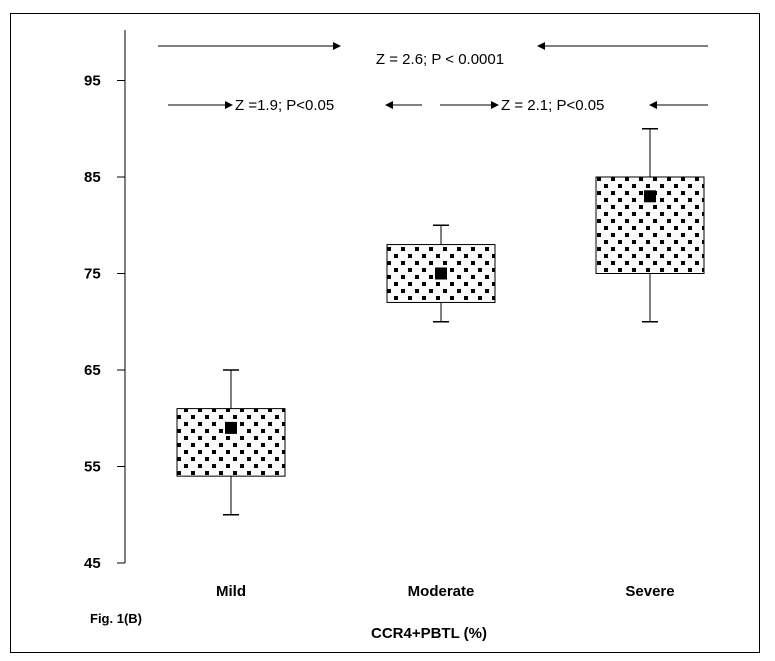  I want to click on y-axis-ticks: 45 55 65 75 85 95, so click(104, 322).